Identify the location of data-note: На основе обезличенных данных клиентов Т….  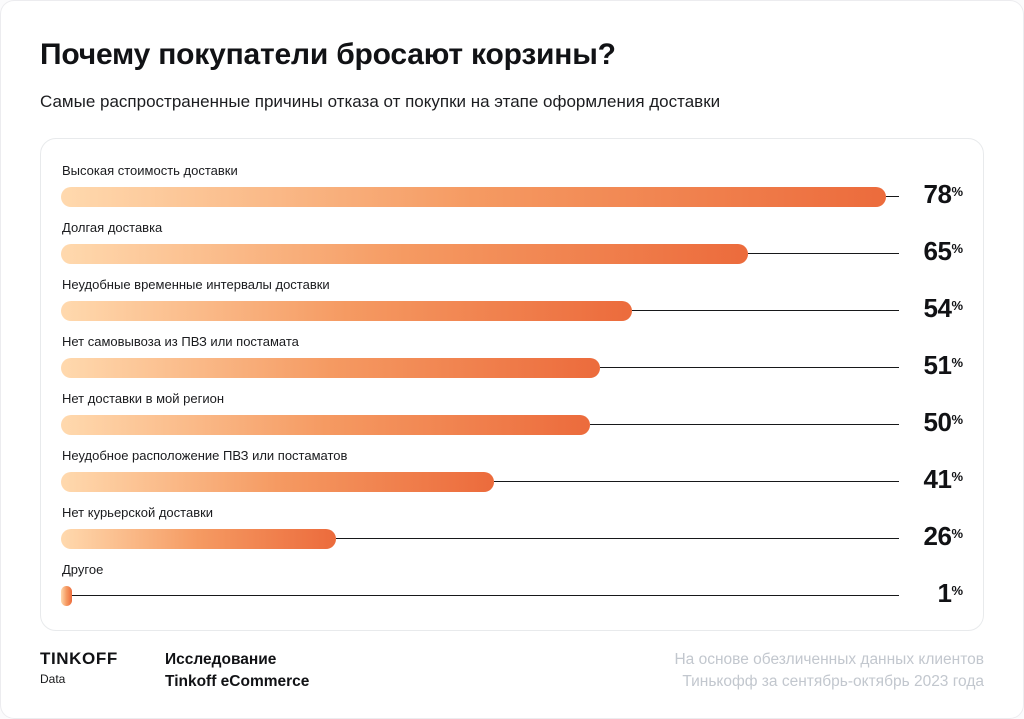
(829, 671).